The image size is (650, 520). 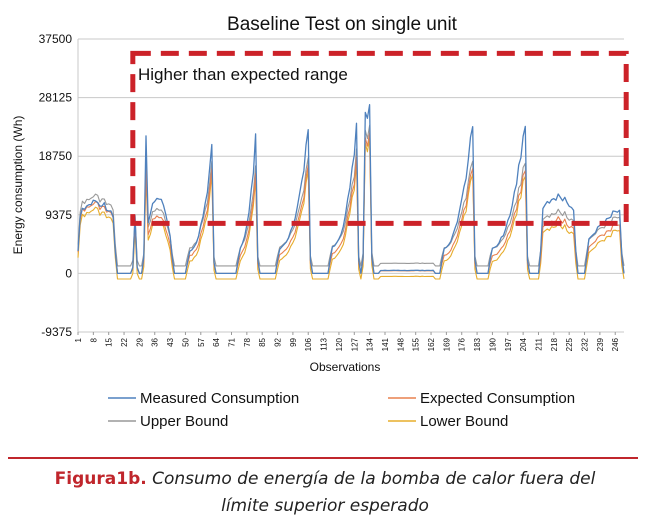 What do you see at coordinates (508, 344) in the screenshot?
I see `x-tick-label: 197` at bounding box center [508, 344].